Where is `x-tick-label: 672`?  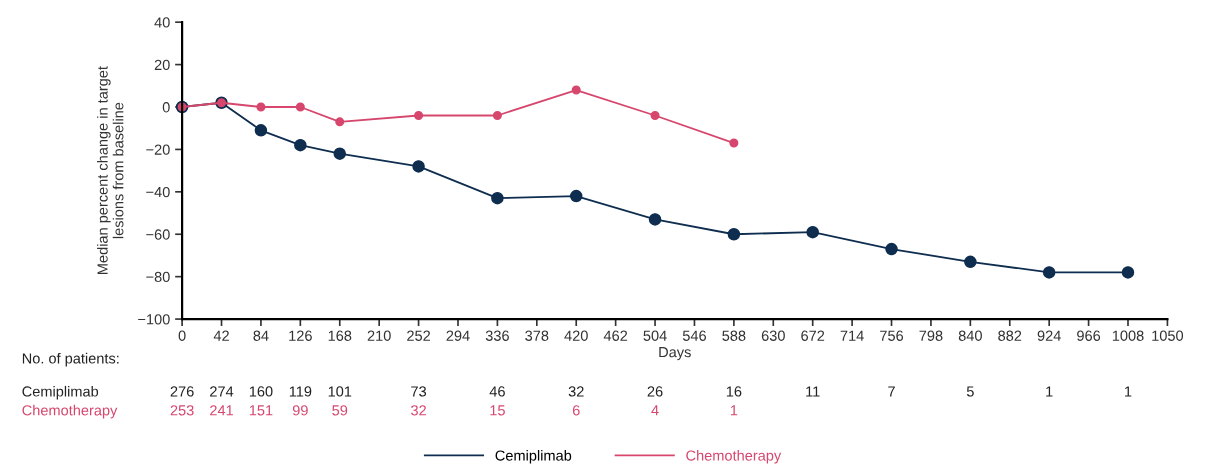 x-tick-label: 672 is located at coordinates (813, 335).